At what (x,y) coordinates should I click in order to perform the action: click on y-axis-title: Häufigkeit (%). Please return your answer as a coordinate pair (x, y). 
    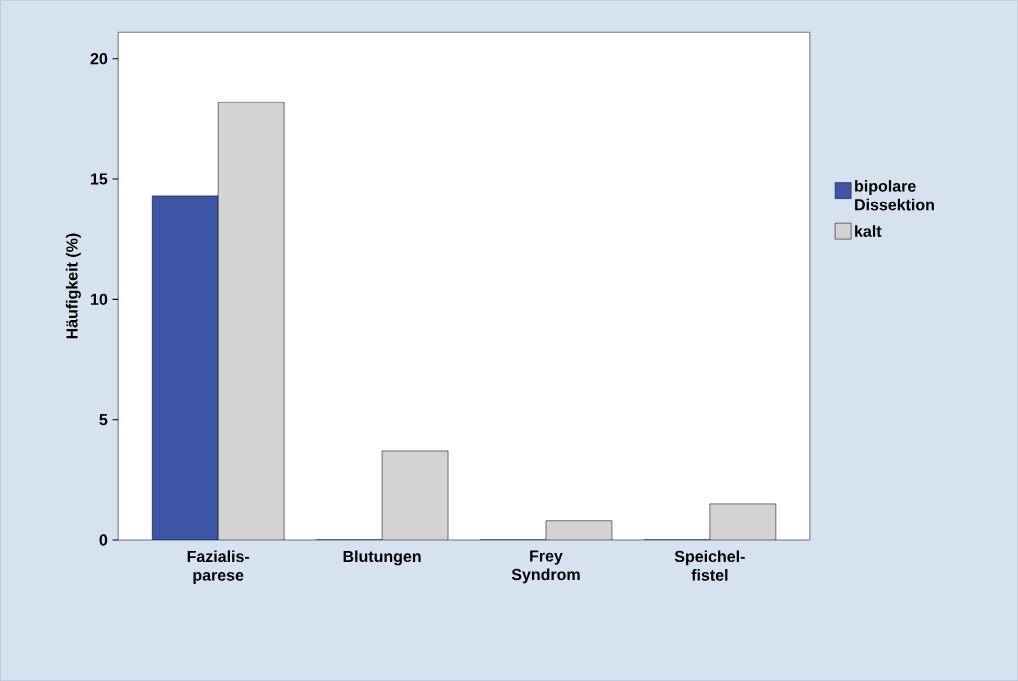
    Looking at the image, I should click on (73, 286).